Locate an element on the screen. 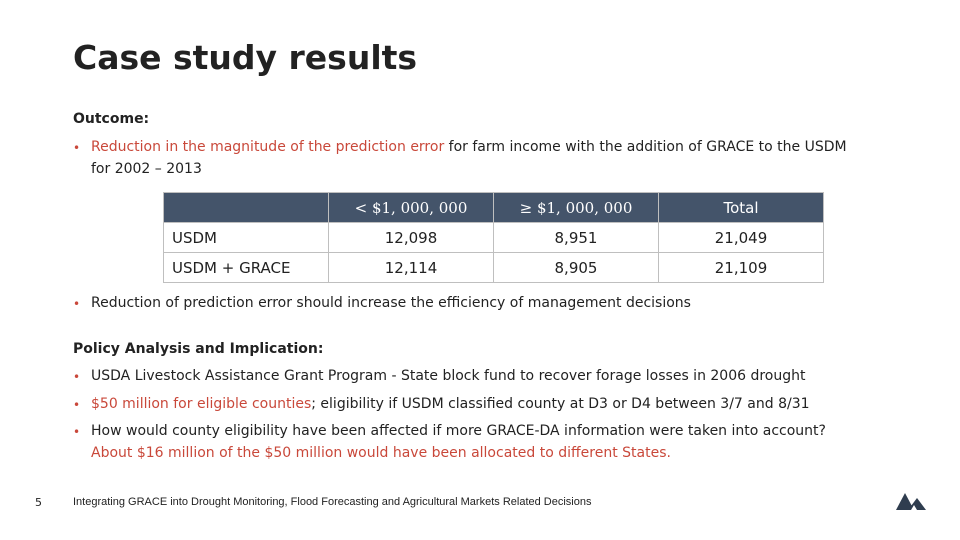 This screenshot has width=960, height=540. cell: 12,114 is located at coordinates (411, 267).